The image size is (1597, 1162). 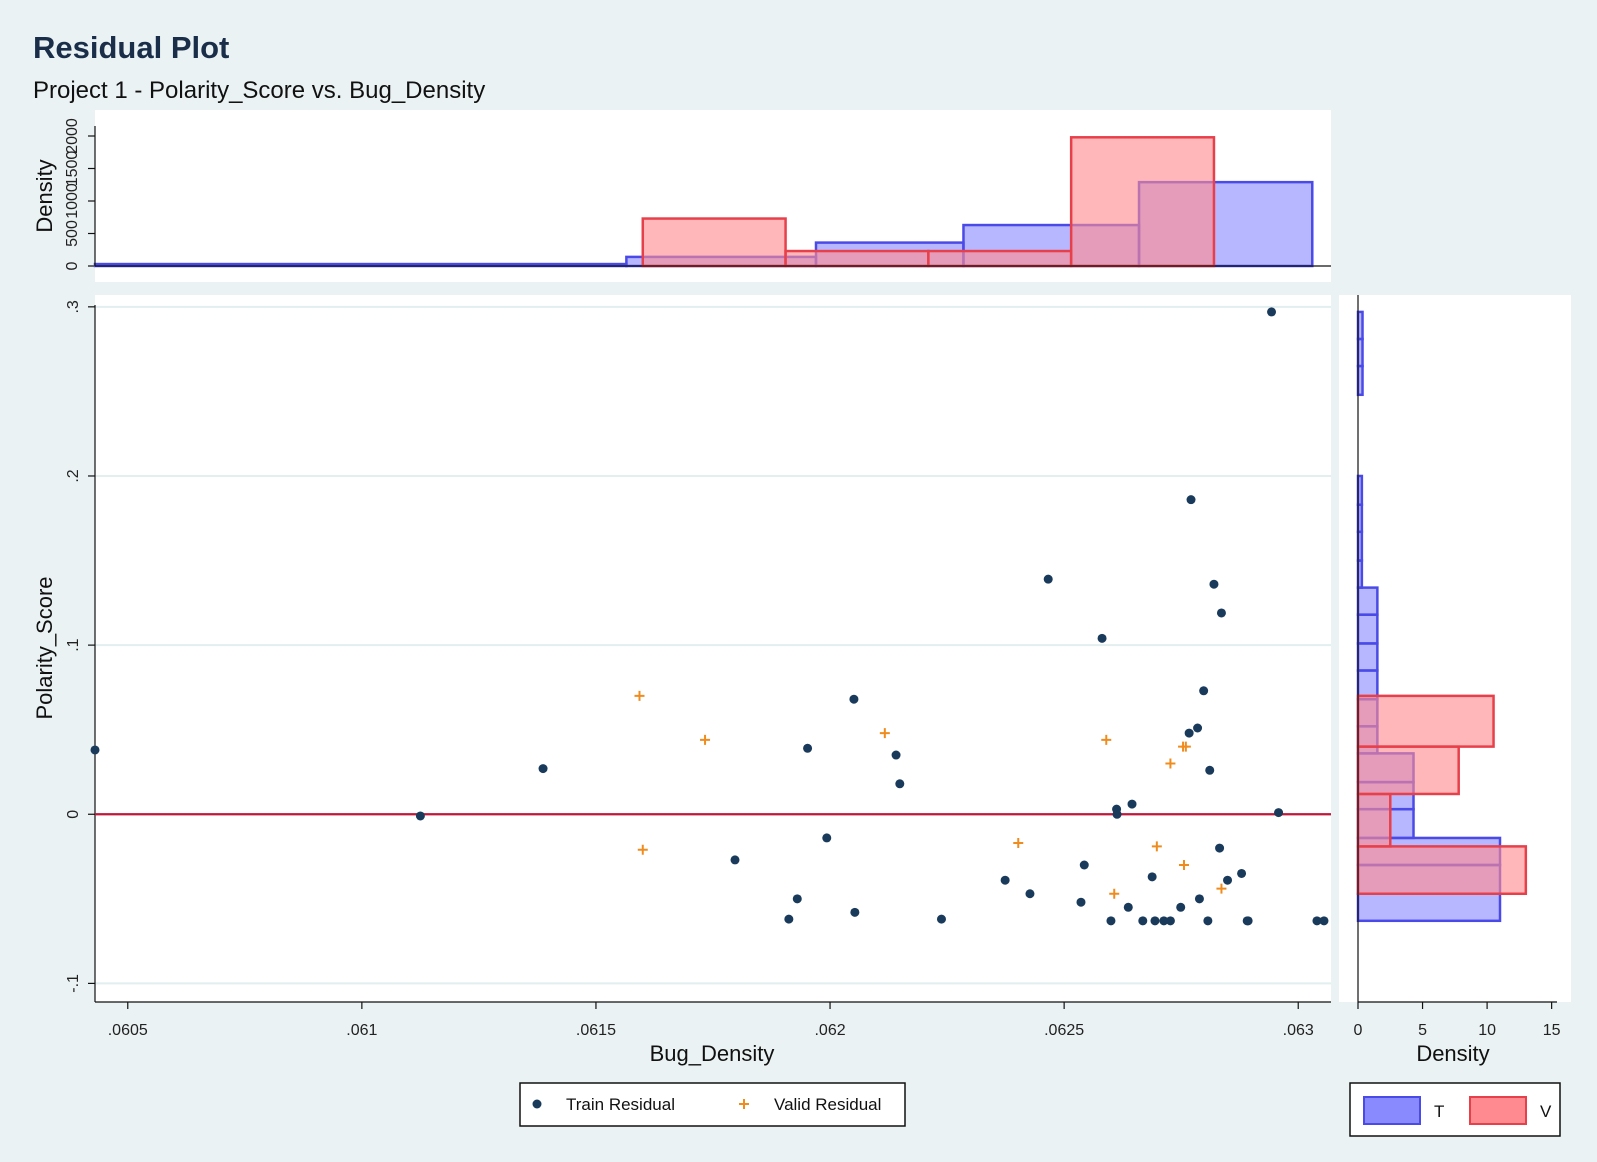 What do you see at coordinates (73, 306) in the screenshot?
I see `y-tick-label: .3` at bounding box center [73, 306].